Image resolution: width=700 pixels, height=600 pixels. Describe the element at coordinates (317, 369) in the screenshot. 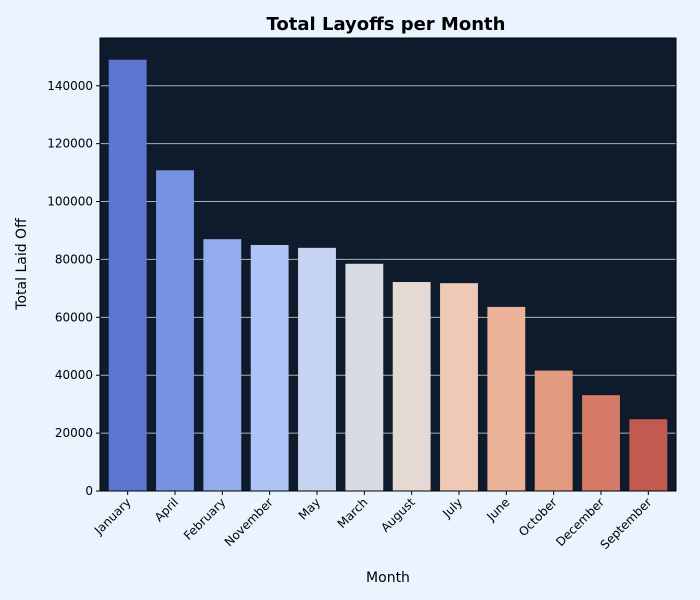

I see `bar-may` at that location.